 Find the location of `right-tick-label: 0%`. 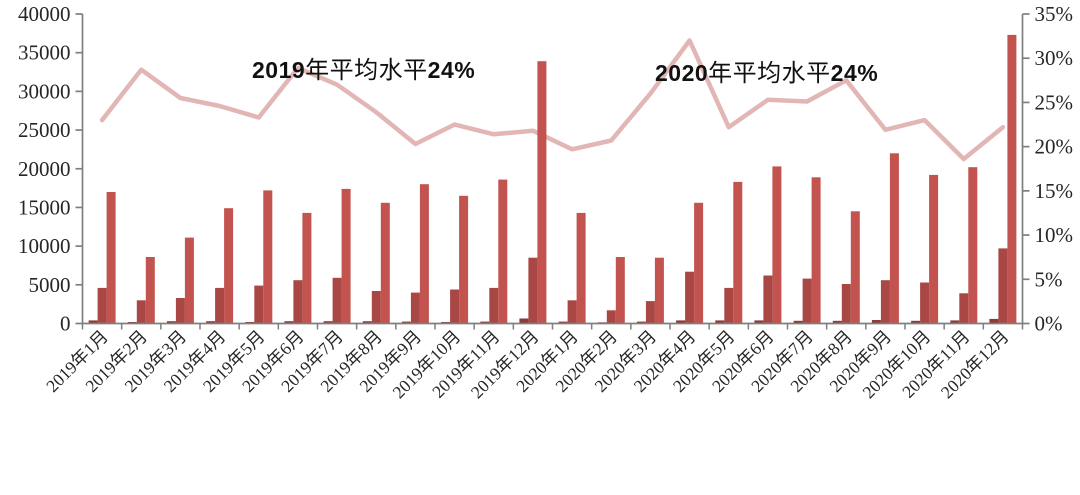

right-tick-label: 0% is located at coordinates (1049, 324).